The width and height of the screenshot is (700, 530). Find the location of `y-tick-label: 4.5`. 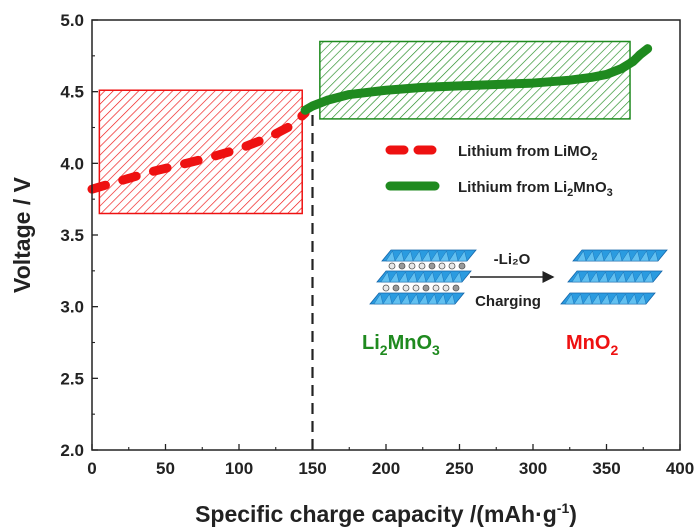

y-tick-label: 4.5 is located at coordinates (72, 92).